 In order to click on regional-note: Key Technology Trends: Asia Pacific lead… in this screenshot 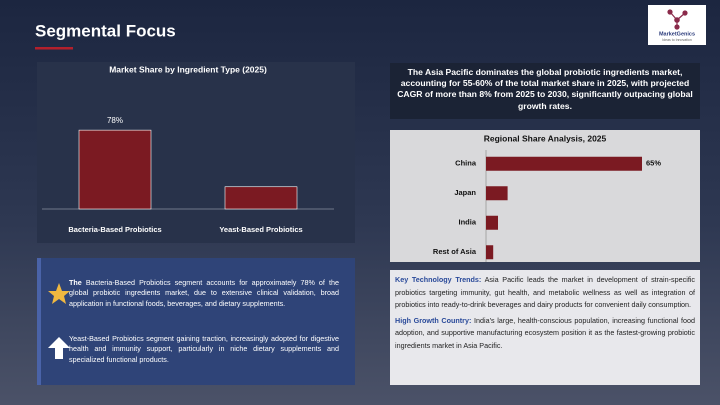, I will do `click(545, 293)`.